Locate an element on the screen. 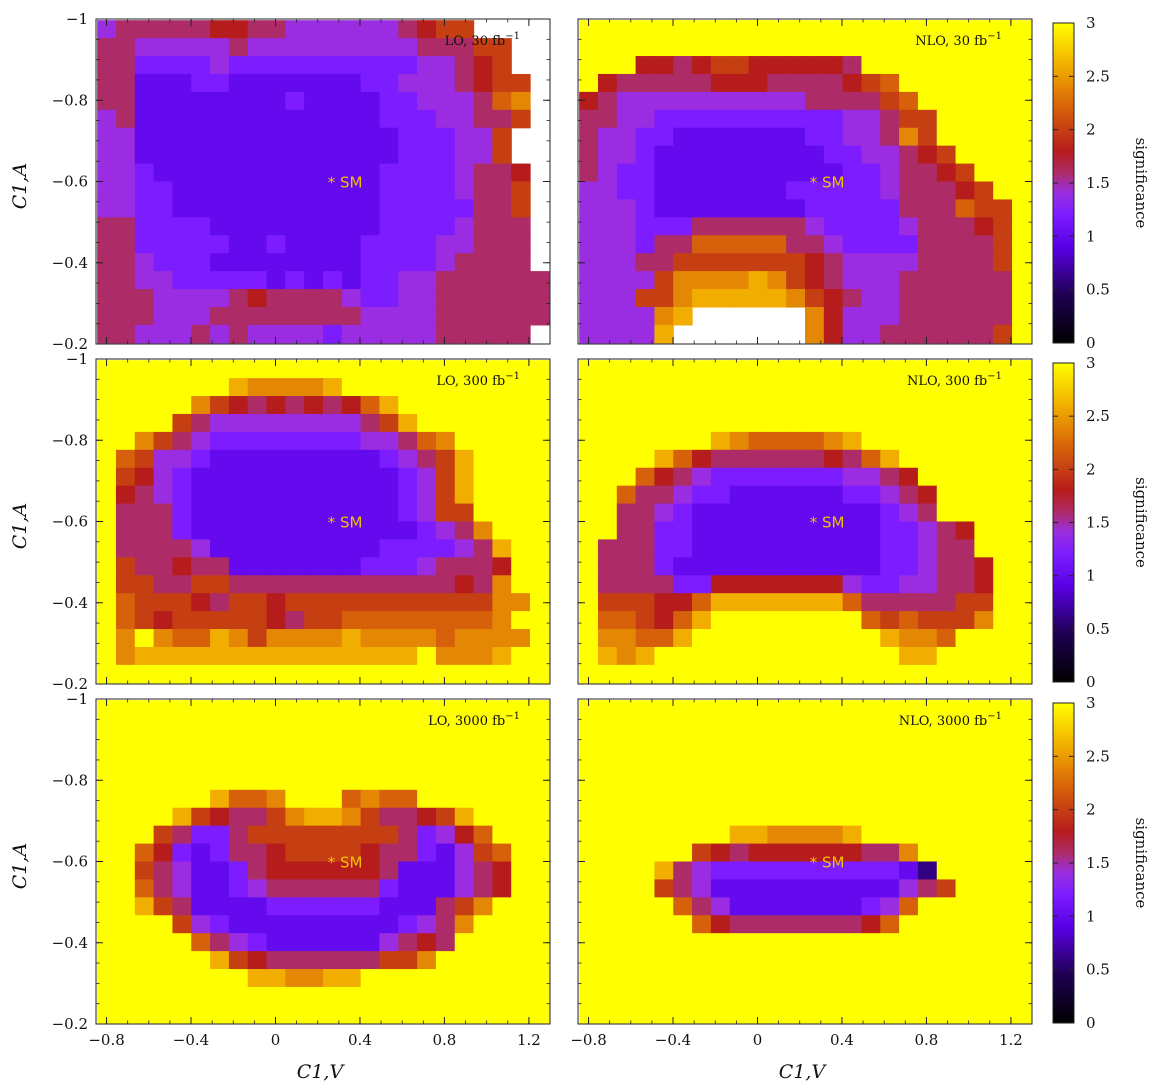 This screenshot has width=1156, height=1091. x-axis-title-right: C1,V is located at coordinates (803, 1072).